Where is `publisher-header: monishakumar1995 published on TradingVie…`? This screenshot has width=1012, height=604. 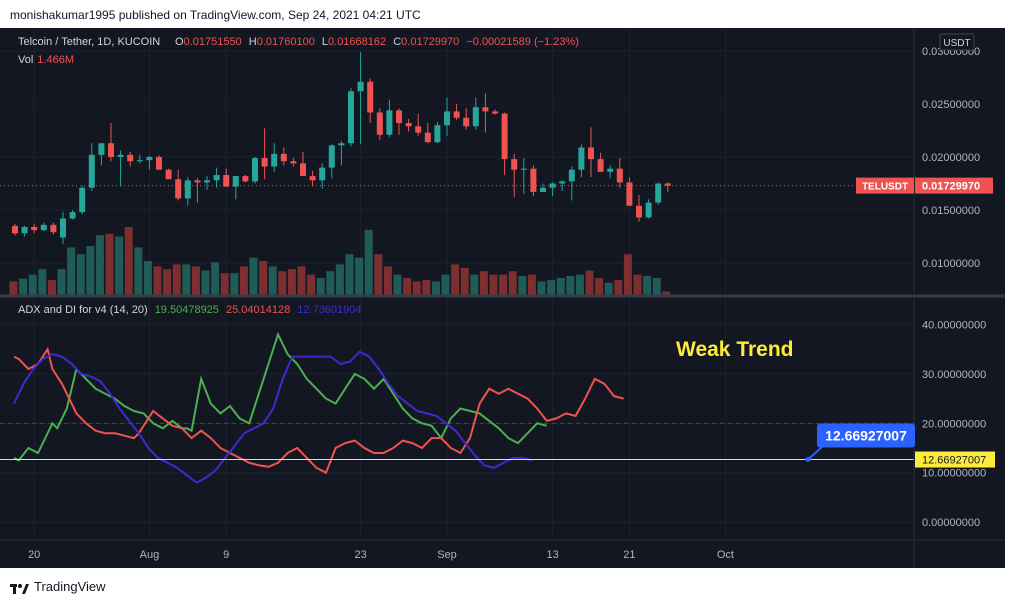 publisher-header: monishakumar1995 published on TradingVie… is located at coordinates (506, 14).